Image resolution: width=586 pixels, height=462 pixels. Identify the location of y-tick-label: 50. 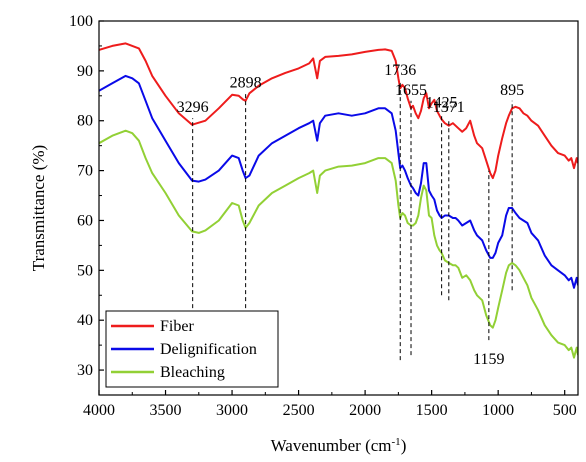
(85, 270).